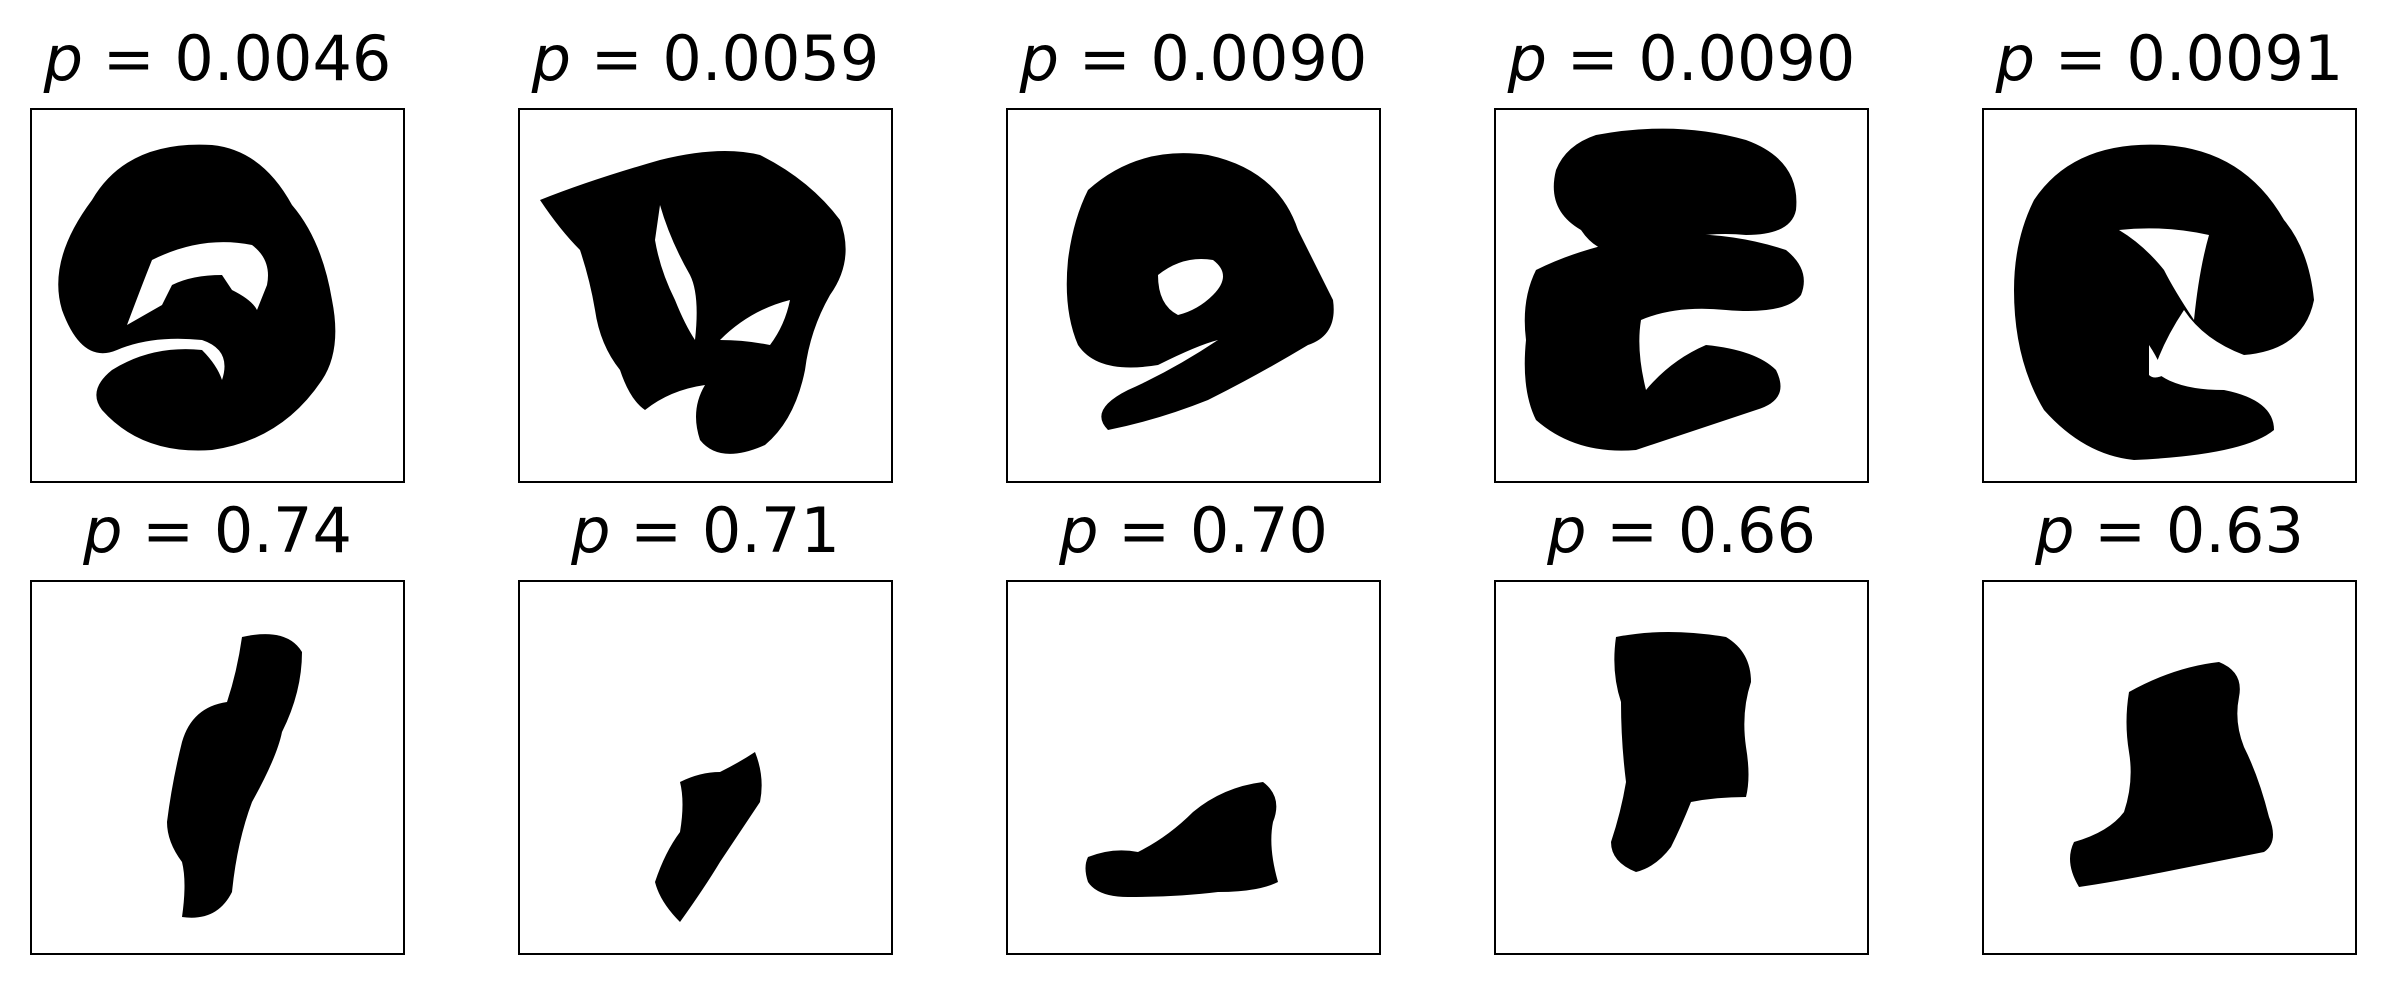 The width and height of the screenshot is (2384, 987). What do you see at coordinates (2169, 530) in the screenshot?
I see `panel-title: p = 0.63` at bounding box center [2169, 530].